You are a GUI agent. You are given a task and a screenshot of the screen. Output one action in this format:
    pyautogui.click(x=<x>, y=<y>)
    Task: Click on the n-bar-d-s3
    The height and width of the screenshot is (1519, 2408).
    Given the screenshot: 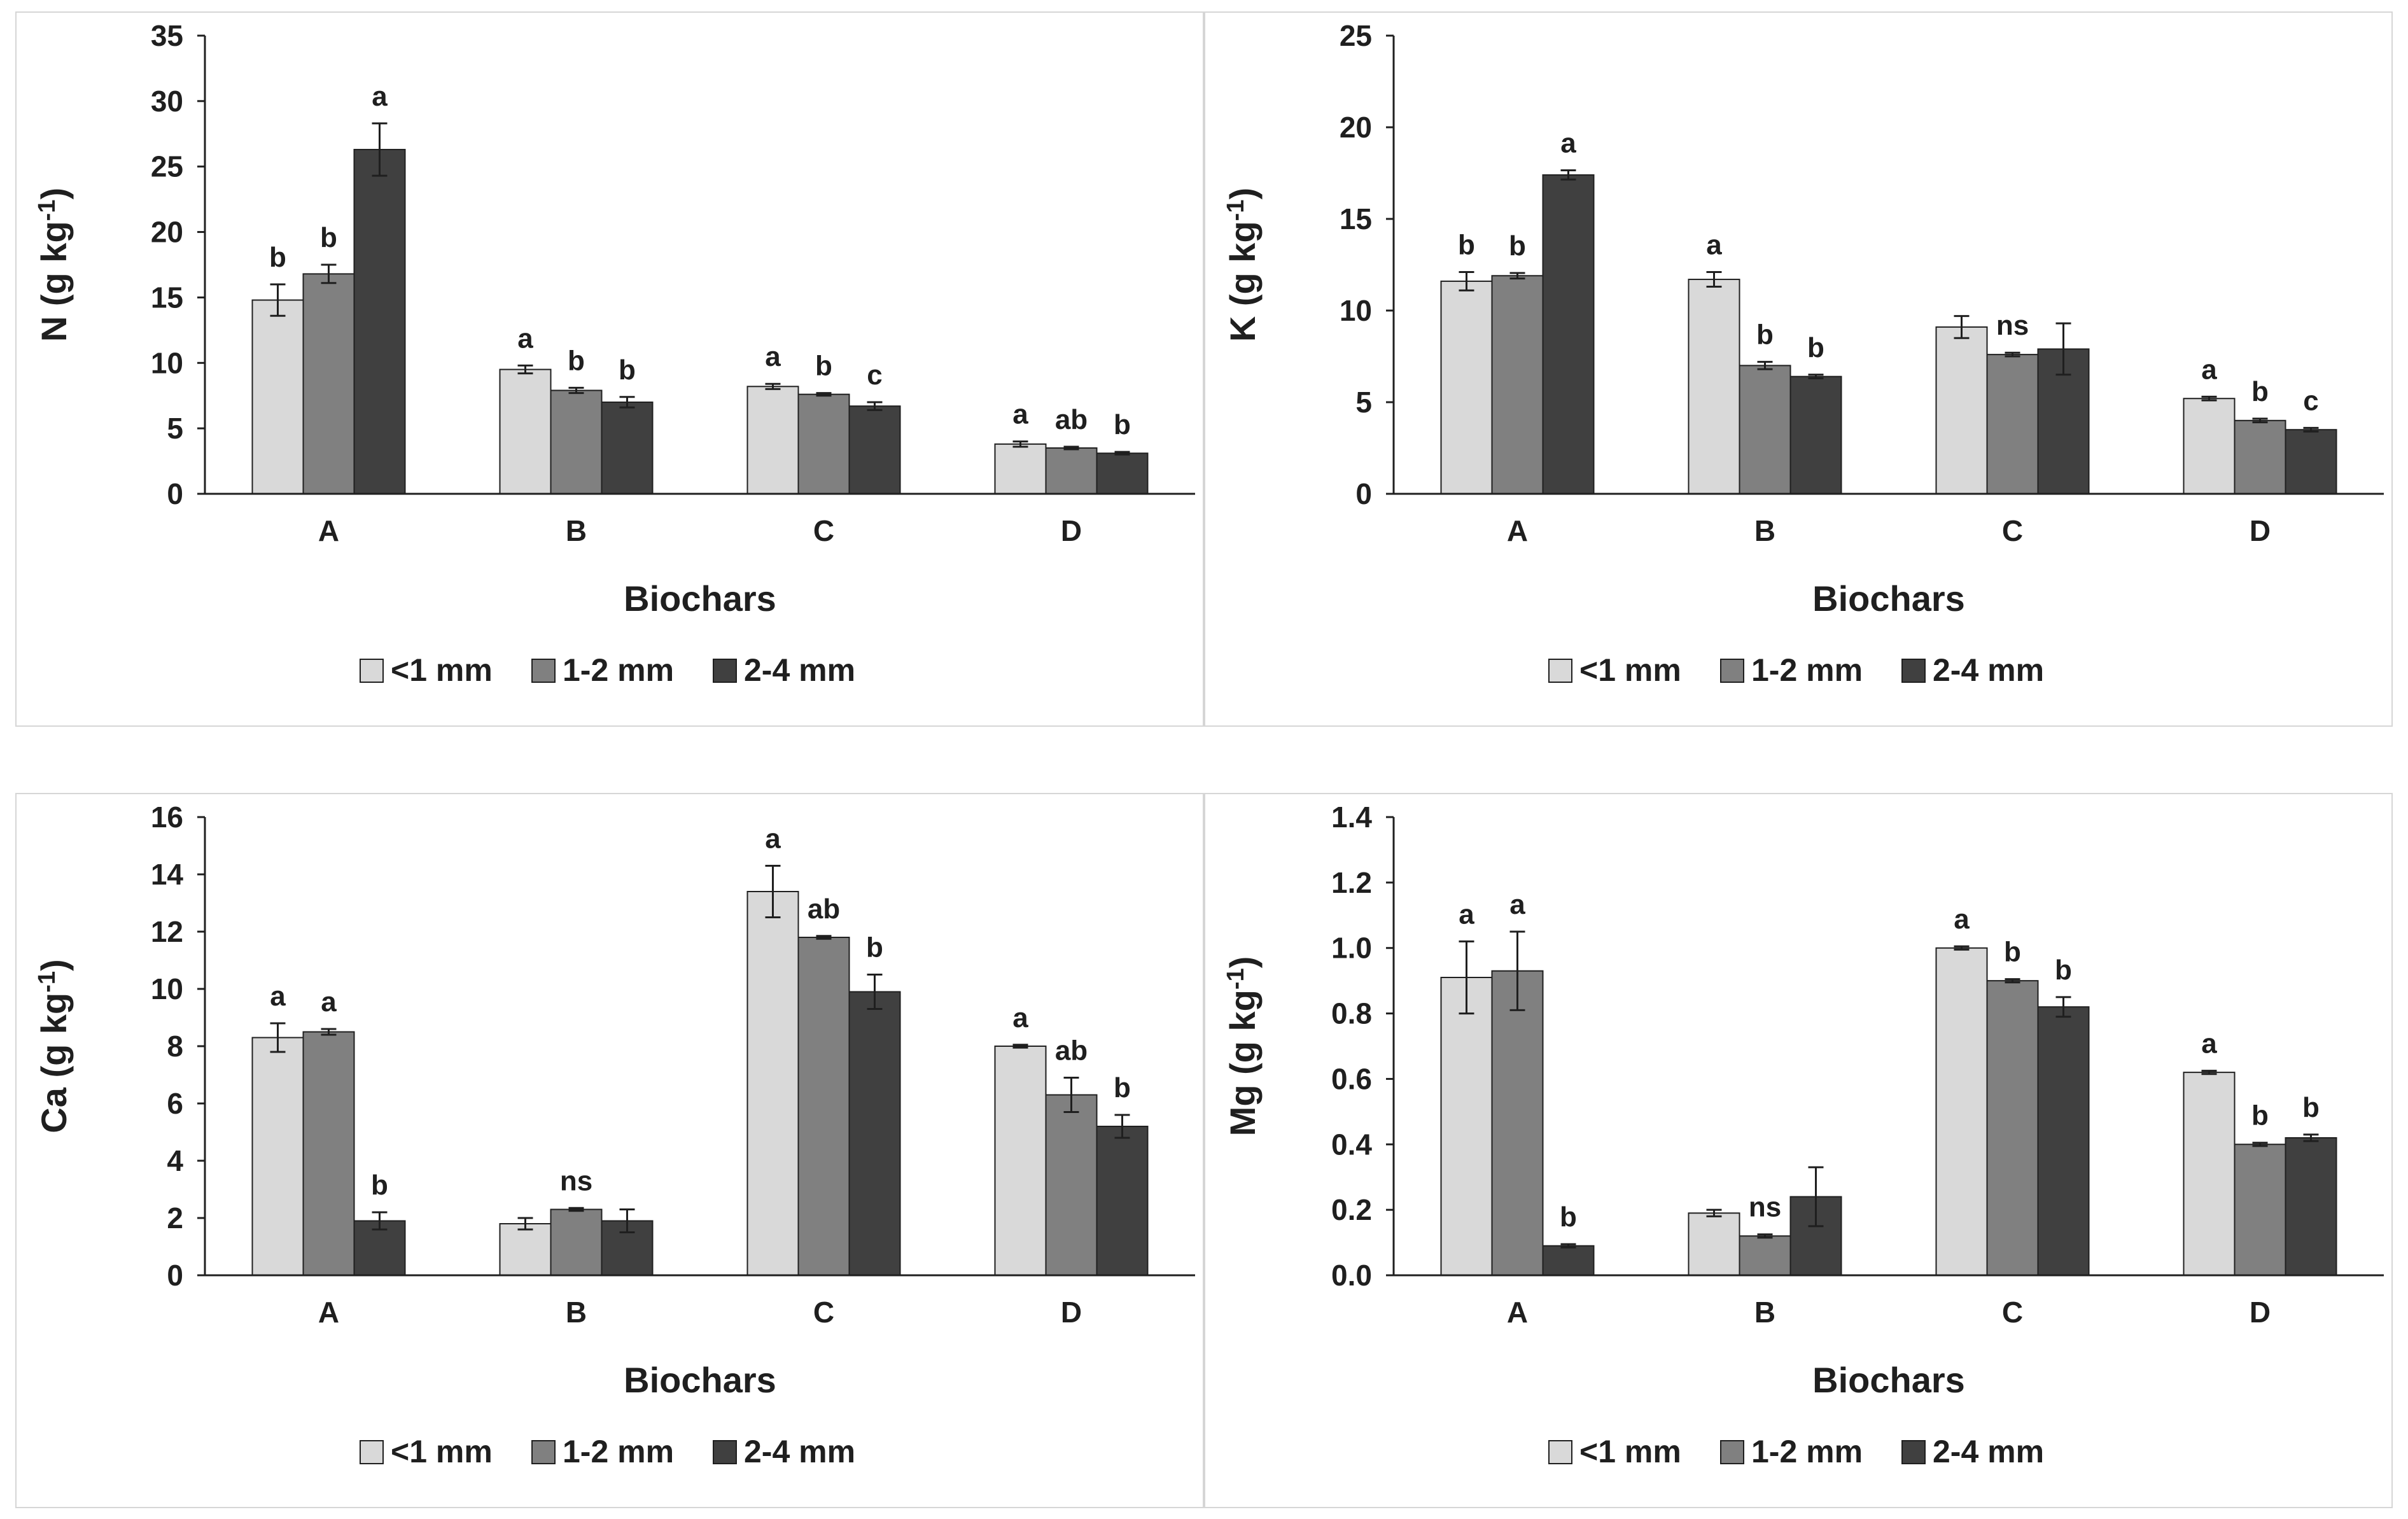 What is the action you would take?
    pyautogui.click(x=1122, y=473)
    